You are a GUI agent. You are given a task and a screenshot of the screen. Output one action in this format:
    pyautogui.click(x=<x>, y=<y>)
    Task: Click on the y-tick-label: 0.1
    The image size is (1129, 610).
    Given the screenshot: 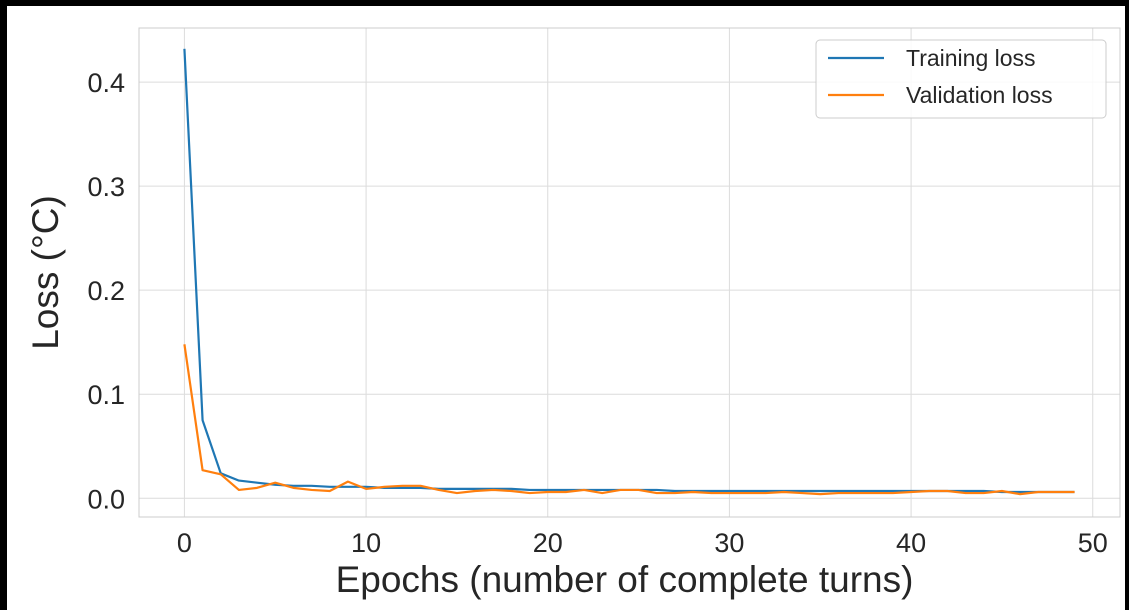 What is the action you would take?
    pyautogui.click(x=106, y=395)
    